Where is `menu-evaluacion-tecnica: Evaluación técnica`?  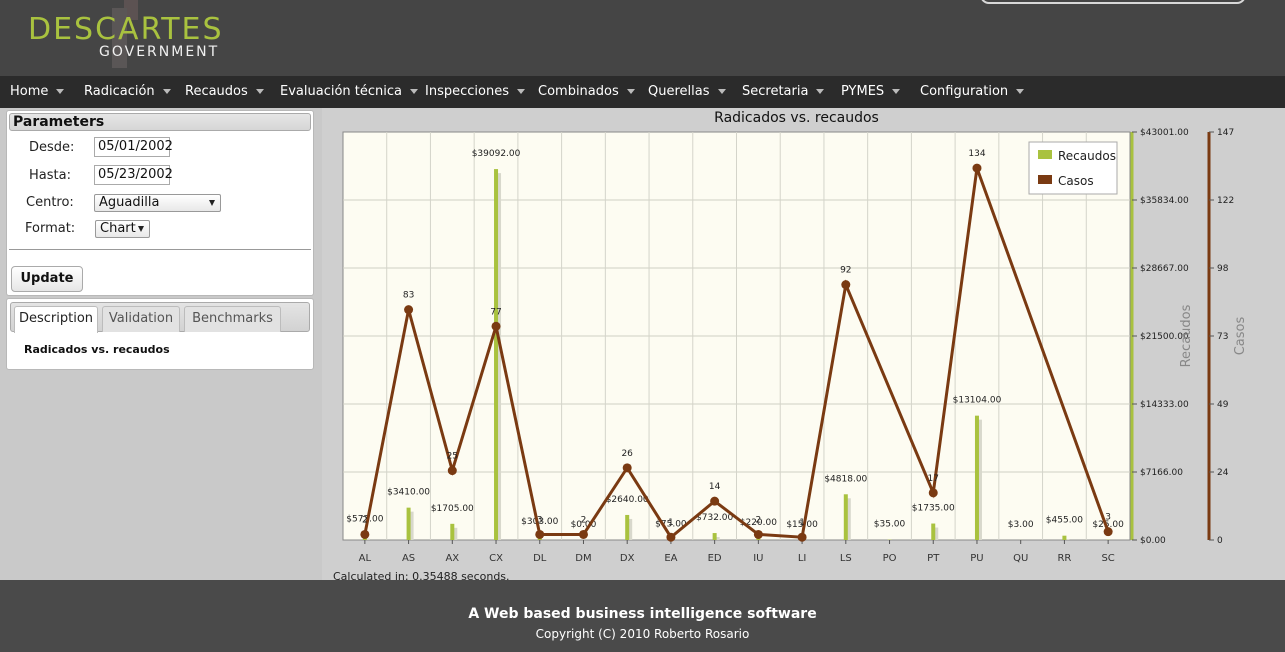
menu-evaluacion-tecnica: Evaluación técnica is located at coordinates (349, 92).